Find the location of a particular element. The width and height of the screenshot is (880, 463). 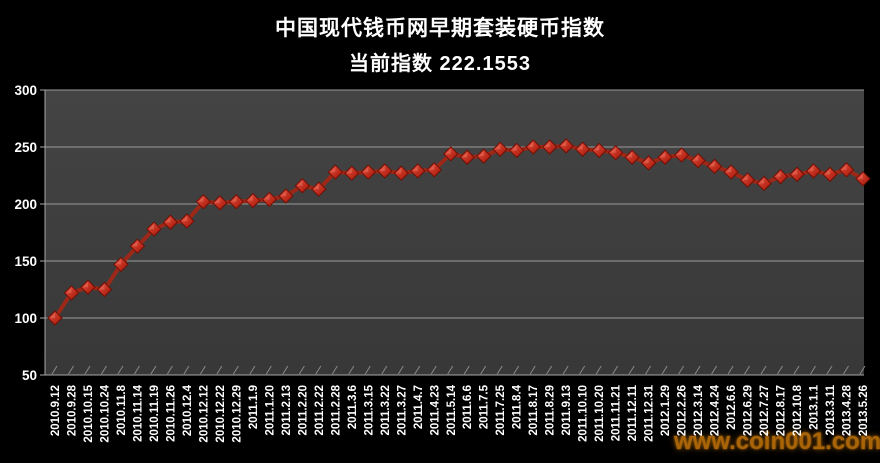

x-axis-label: 2012.1.29 is located at coordinates (666, 410).